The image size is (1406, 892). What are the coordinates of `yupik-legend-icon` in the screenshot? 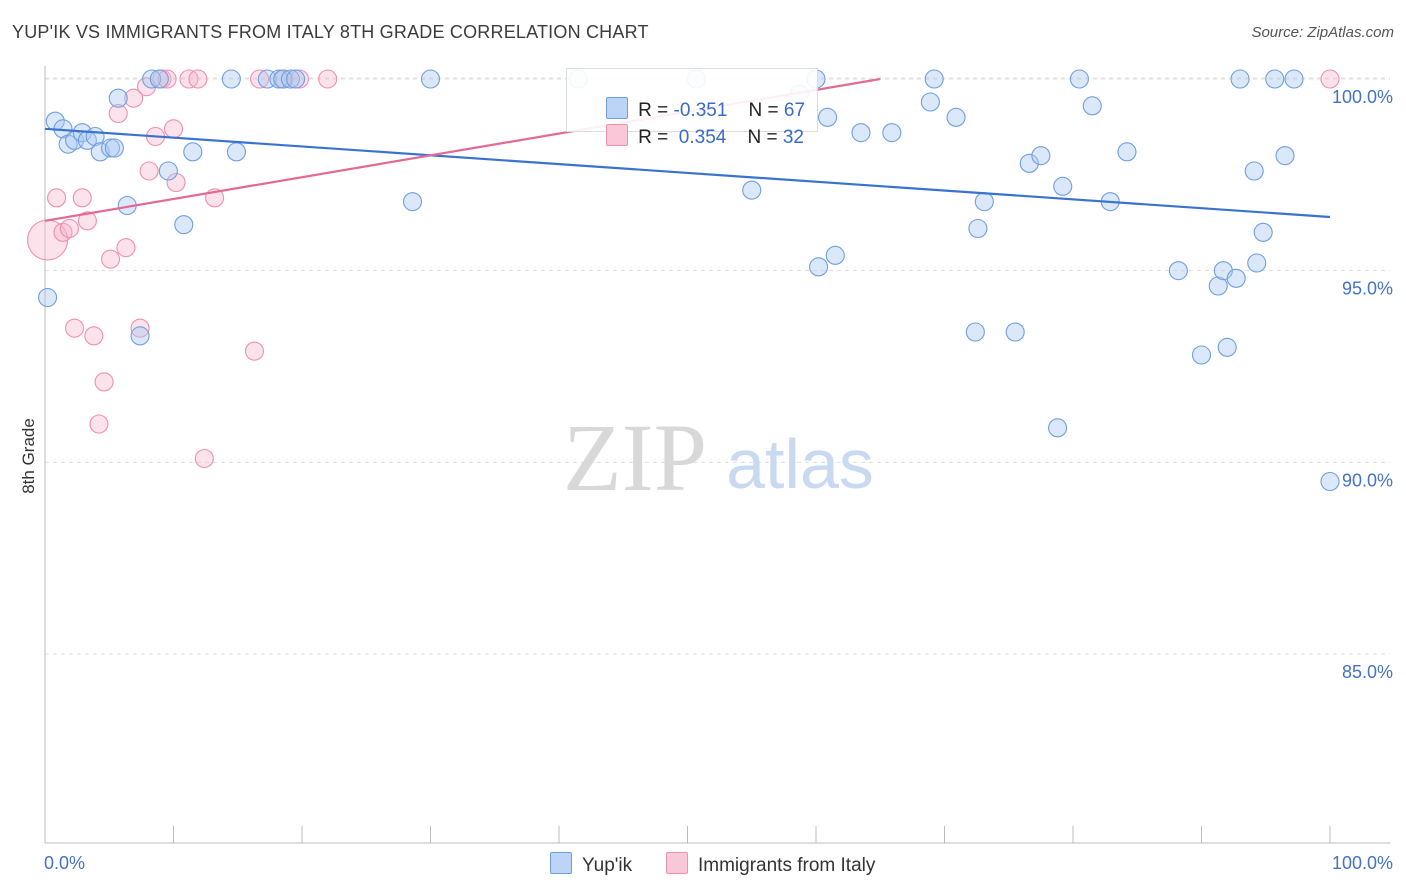 It's located at (561, 863).